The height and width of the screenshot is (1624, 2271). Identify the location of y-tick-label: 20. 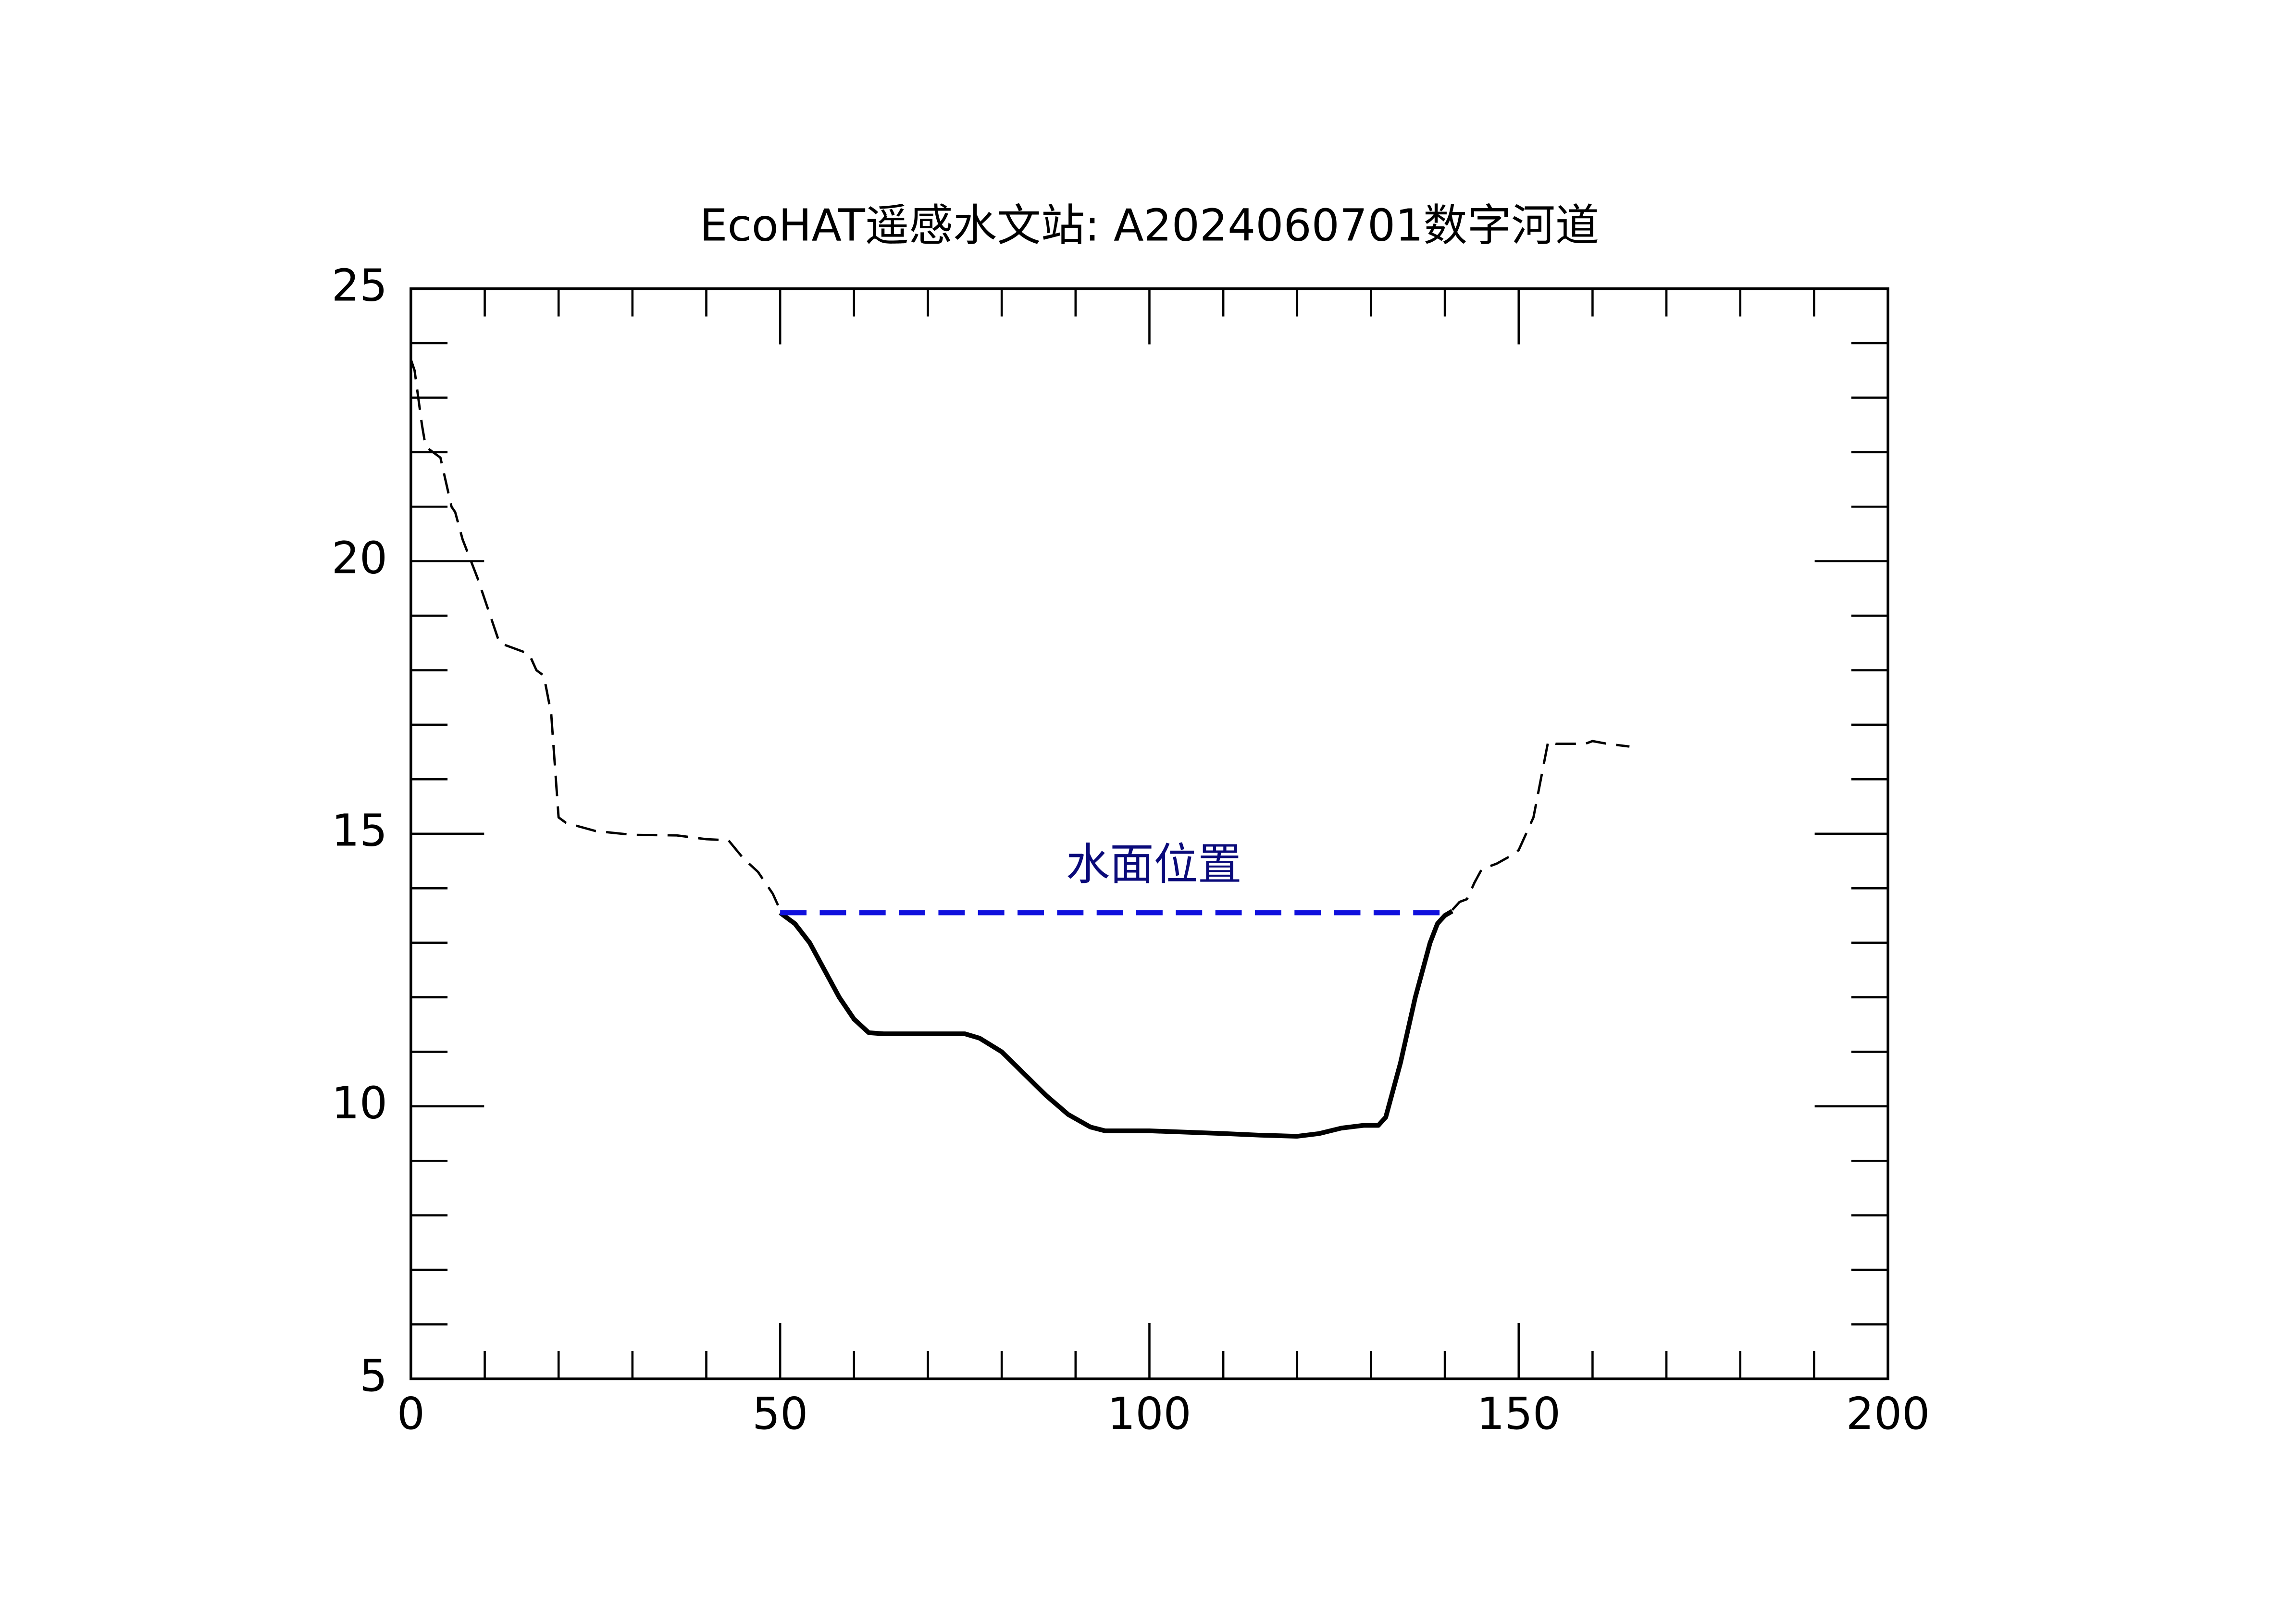
(359, 558).